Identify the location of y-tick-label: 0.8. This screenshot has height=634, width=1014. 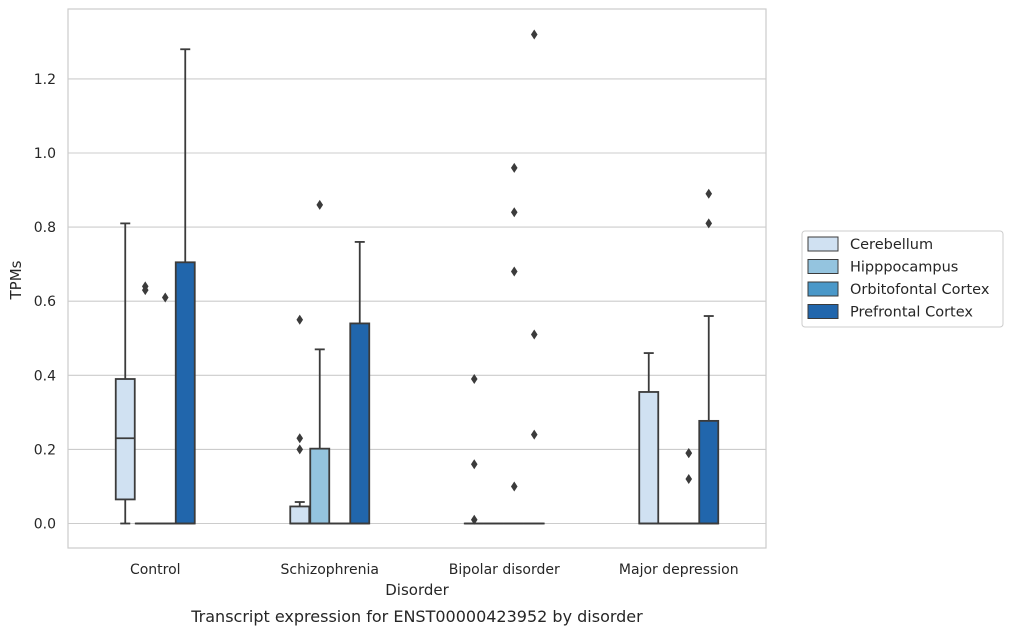
(45, 228).